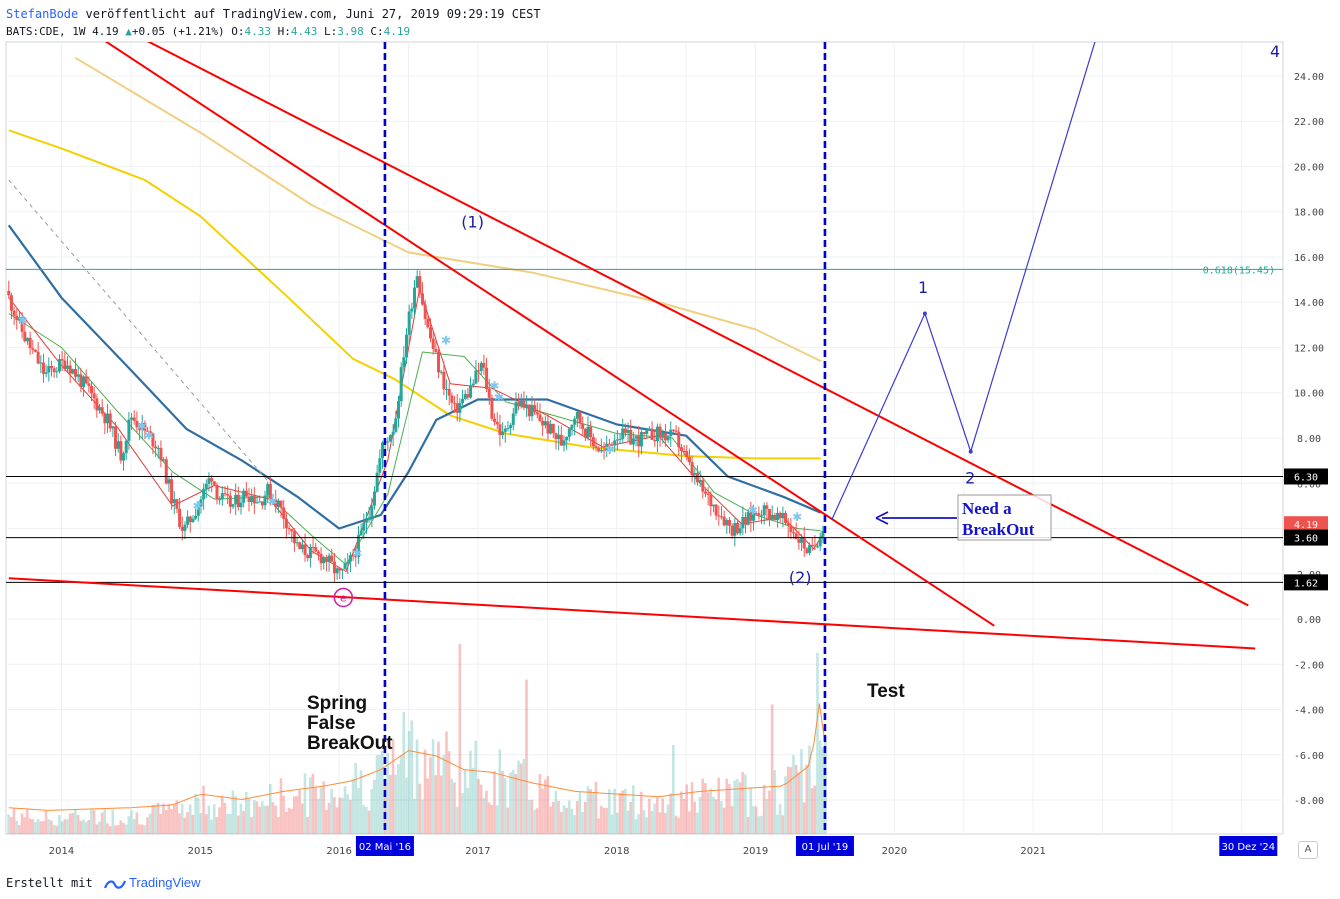 Image resolution: width=1340 pixels, height=899 pixels. I want to click on tradingview-logo-icon, so click(114, 884).